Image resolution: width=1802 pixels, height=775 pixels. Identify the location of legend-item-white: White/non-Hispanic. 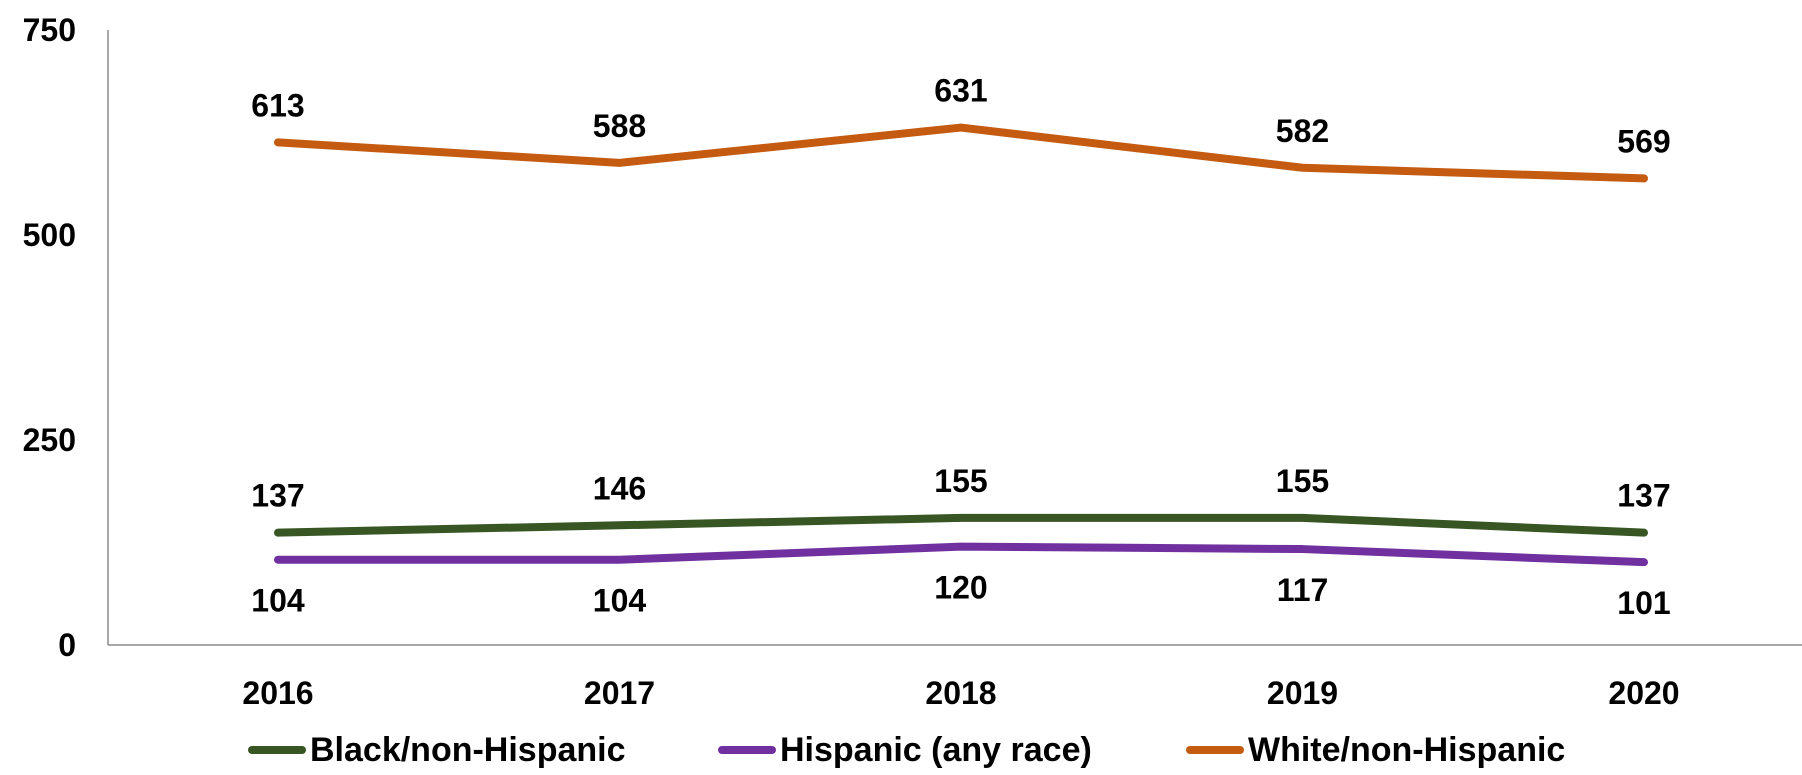
(1375, 750).